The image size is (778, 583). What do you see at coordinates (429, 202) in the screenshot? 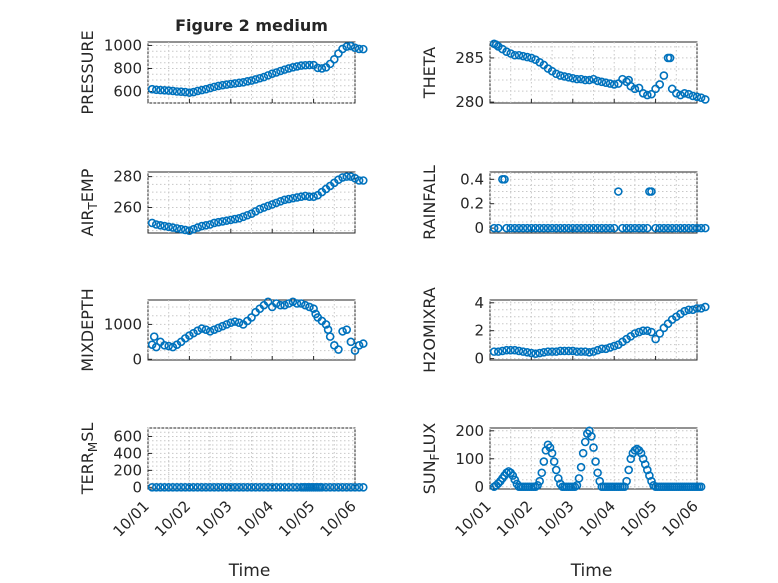
I see `y-axis-label: RAINFALL` at bounding box center [429, 202].